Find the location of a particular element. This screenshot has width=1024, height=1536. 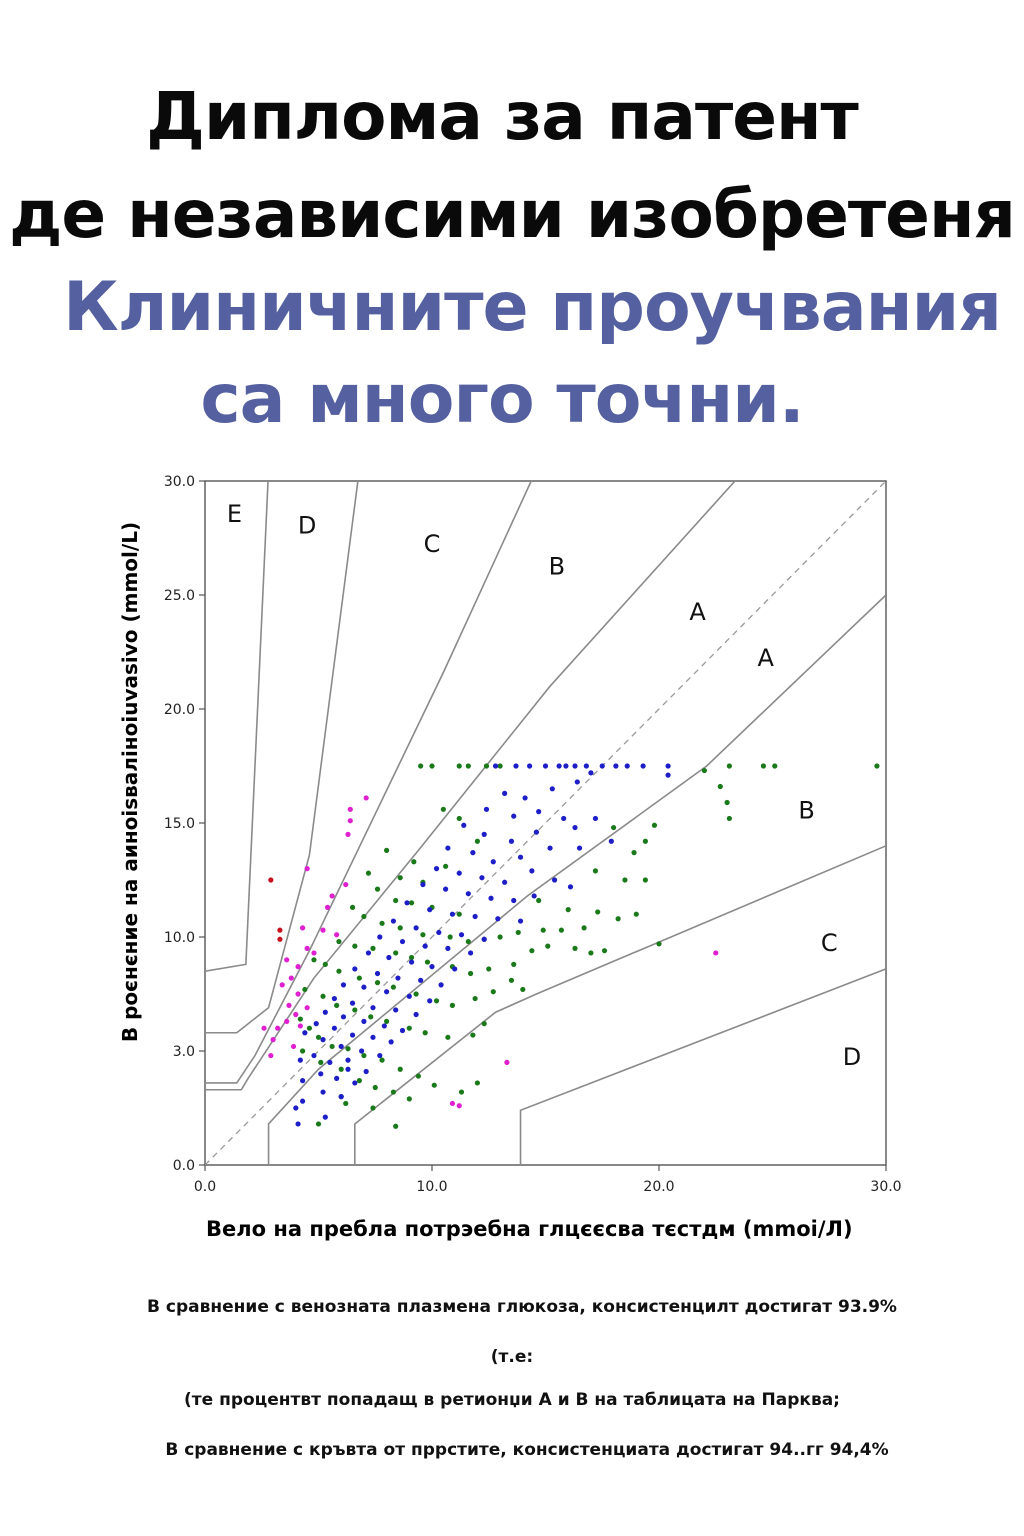

zone-label-b: B is located at coordinates (557, 567).